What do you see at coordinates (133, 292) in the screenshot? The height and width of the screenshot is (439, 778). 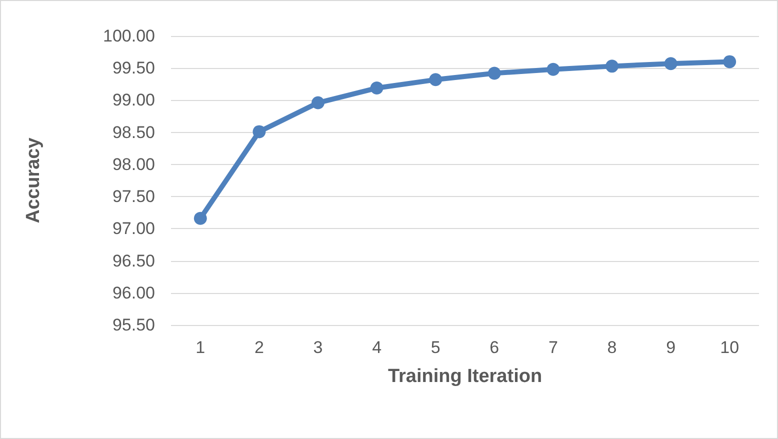 I see `y-tick-label: 96.00` at bounding box center [133, 292].